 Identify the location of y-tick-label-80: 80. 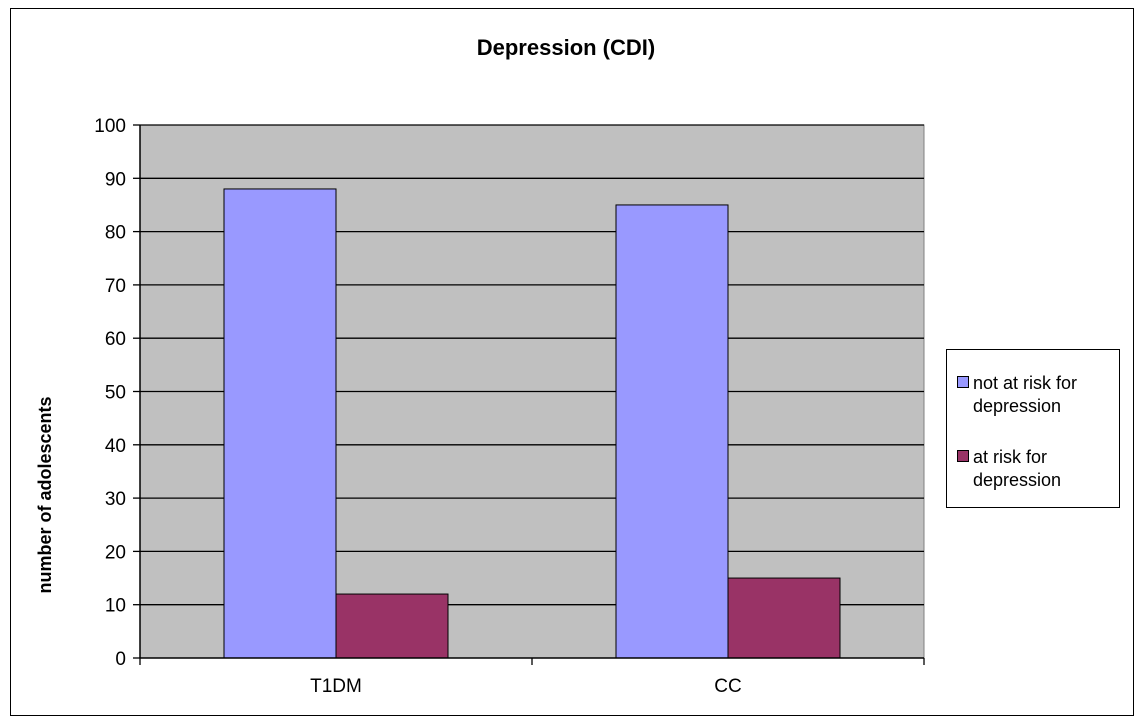
(115, 233).